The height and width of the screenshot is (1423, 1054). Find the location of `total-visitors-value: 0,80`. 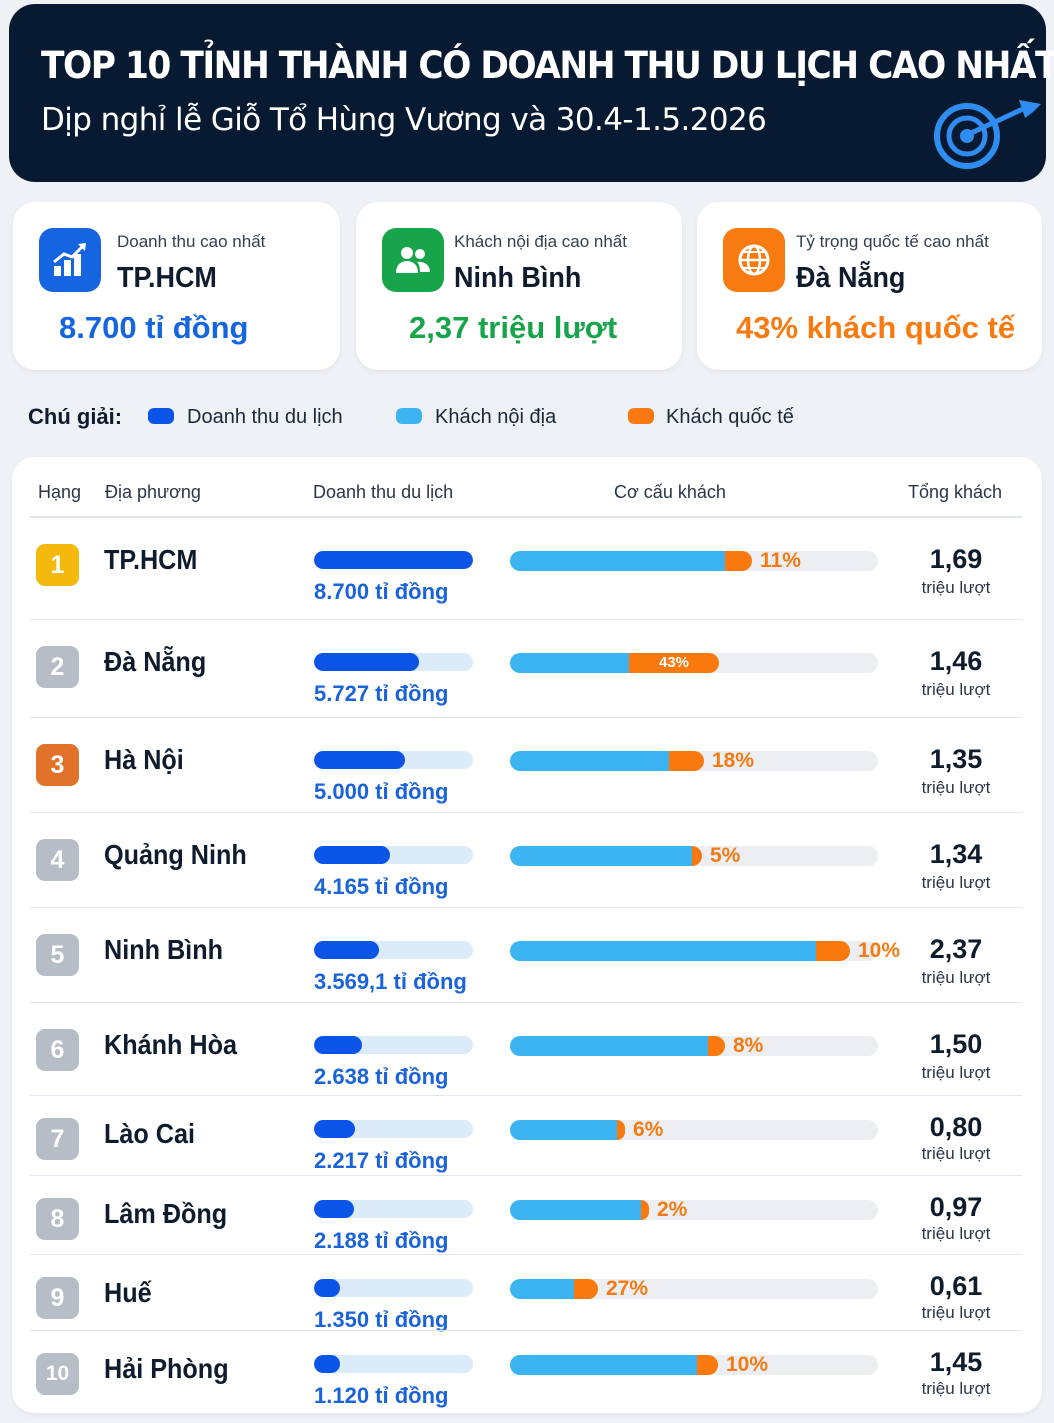

total-visitors-value: 0,80 is located at coordinates (956, 1127).